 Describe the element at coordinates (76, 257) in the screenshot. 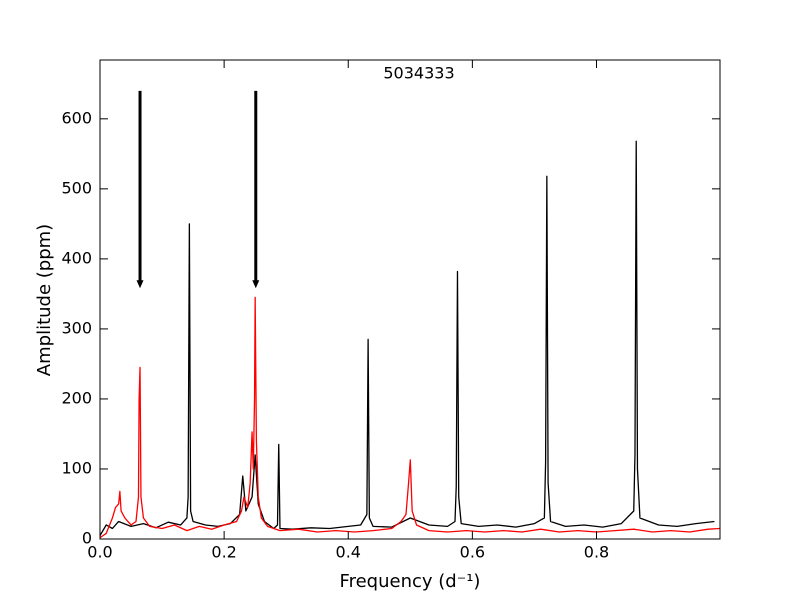

I see `y-tick-label: 400` at that location.